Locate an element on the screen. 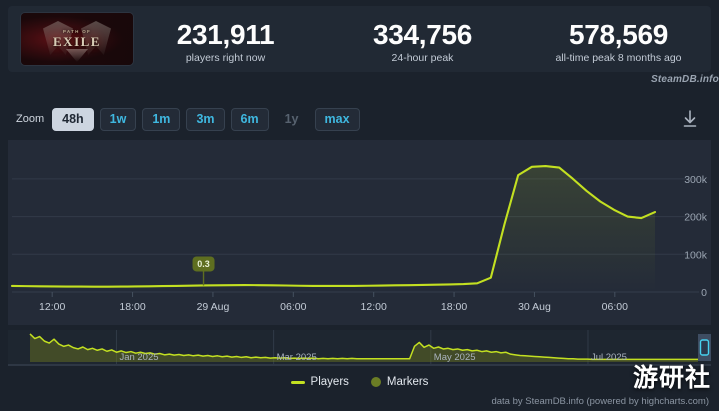 The width and height of the screenshot is (719, 411). navigator-handle-right is located at coordinates (704, 347).